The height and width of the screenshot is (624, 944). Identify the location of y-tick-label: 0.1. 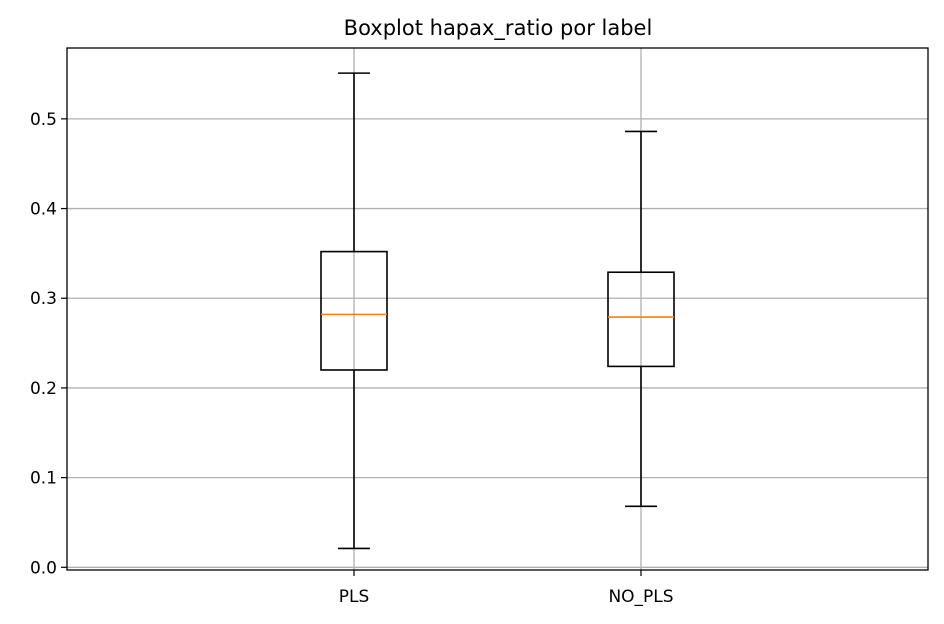
(43, 479).